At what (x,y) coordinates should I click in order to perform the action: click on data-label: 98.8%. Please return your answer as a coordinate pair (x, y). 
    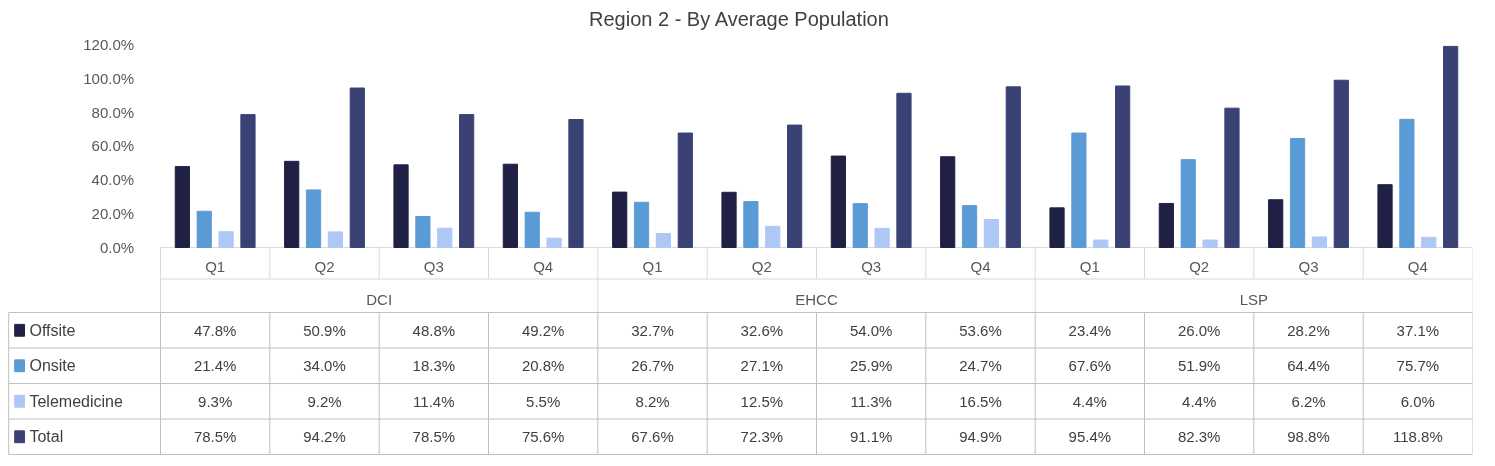
    Looking at the image, I should click on (1308, 437).